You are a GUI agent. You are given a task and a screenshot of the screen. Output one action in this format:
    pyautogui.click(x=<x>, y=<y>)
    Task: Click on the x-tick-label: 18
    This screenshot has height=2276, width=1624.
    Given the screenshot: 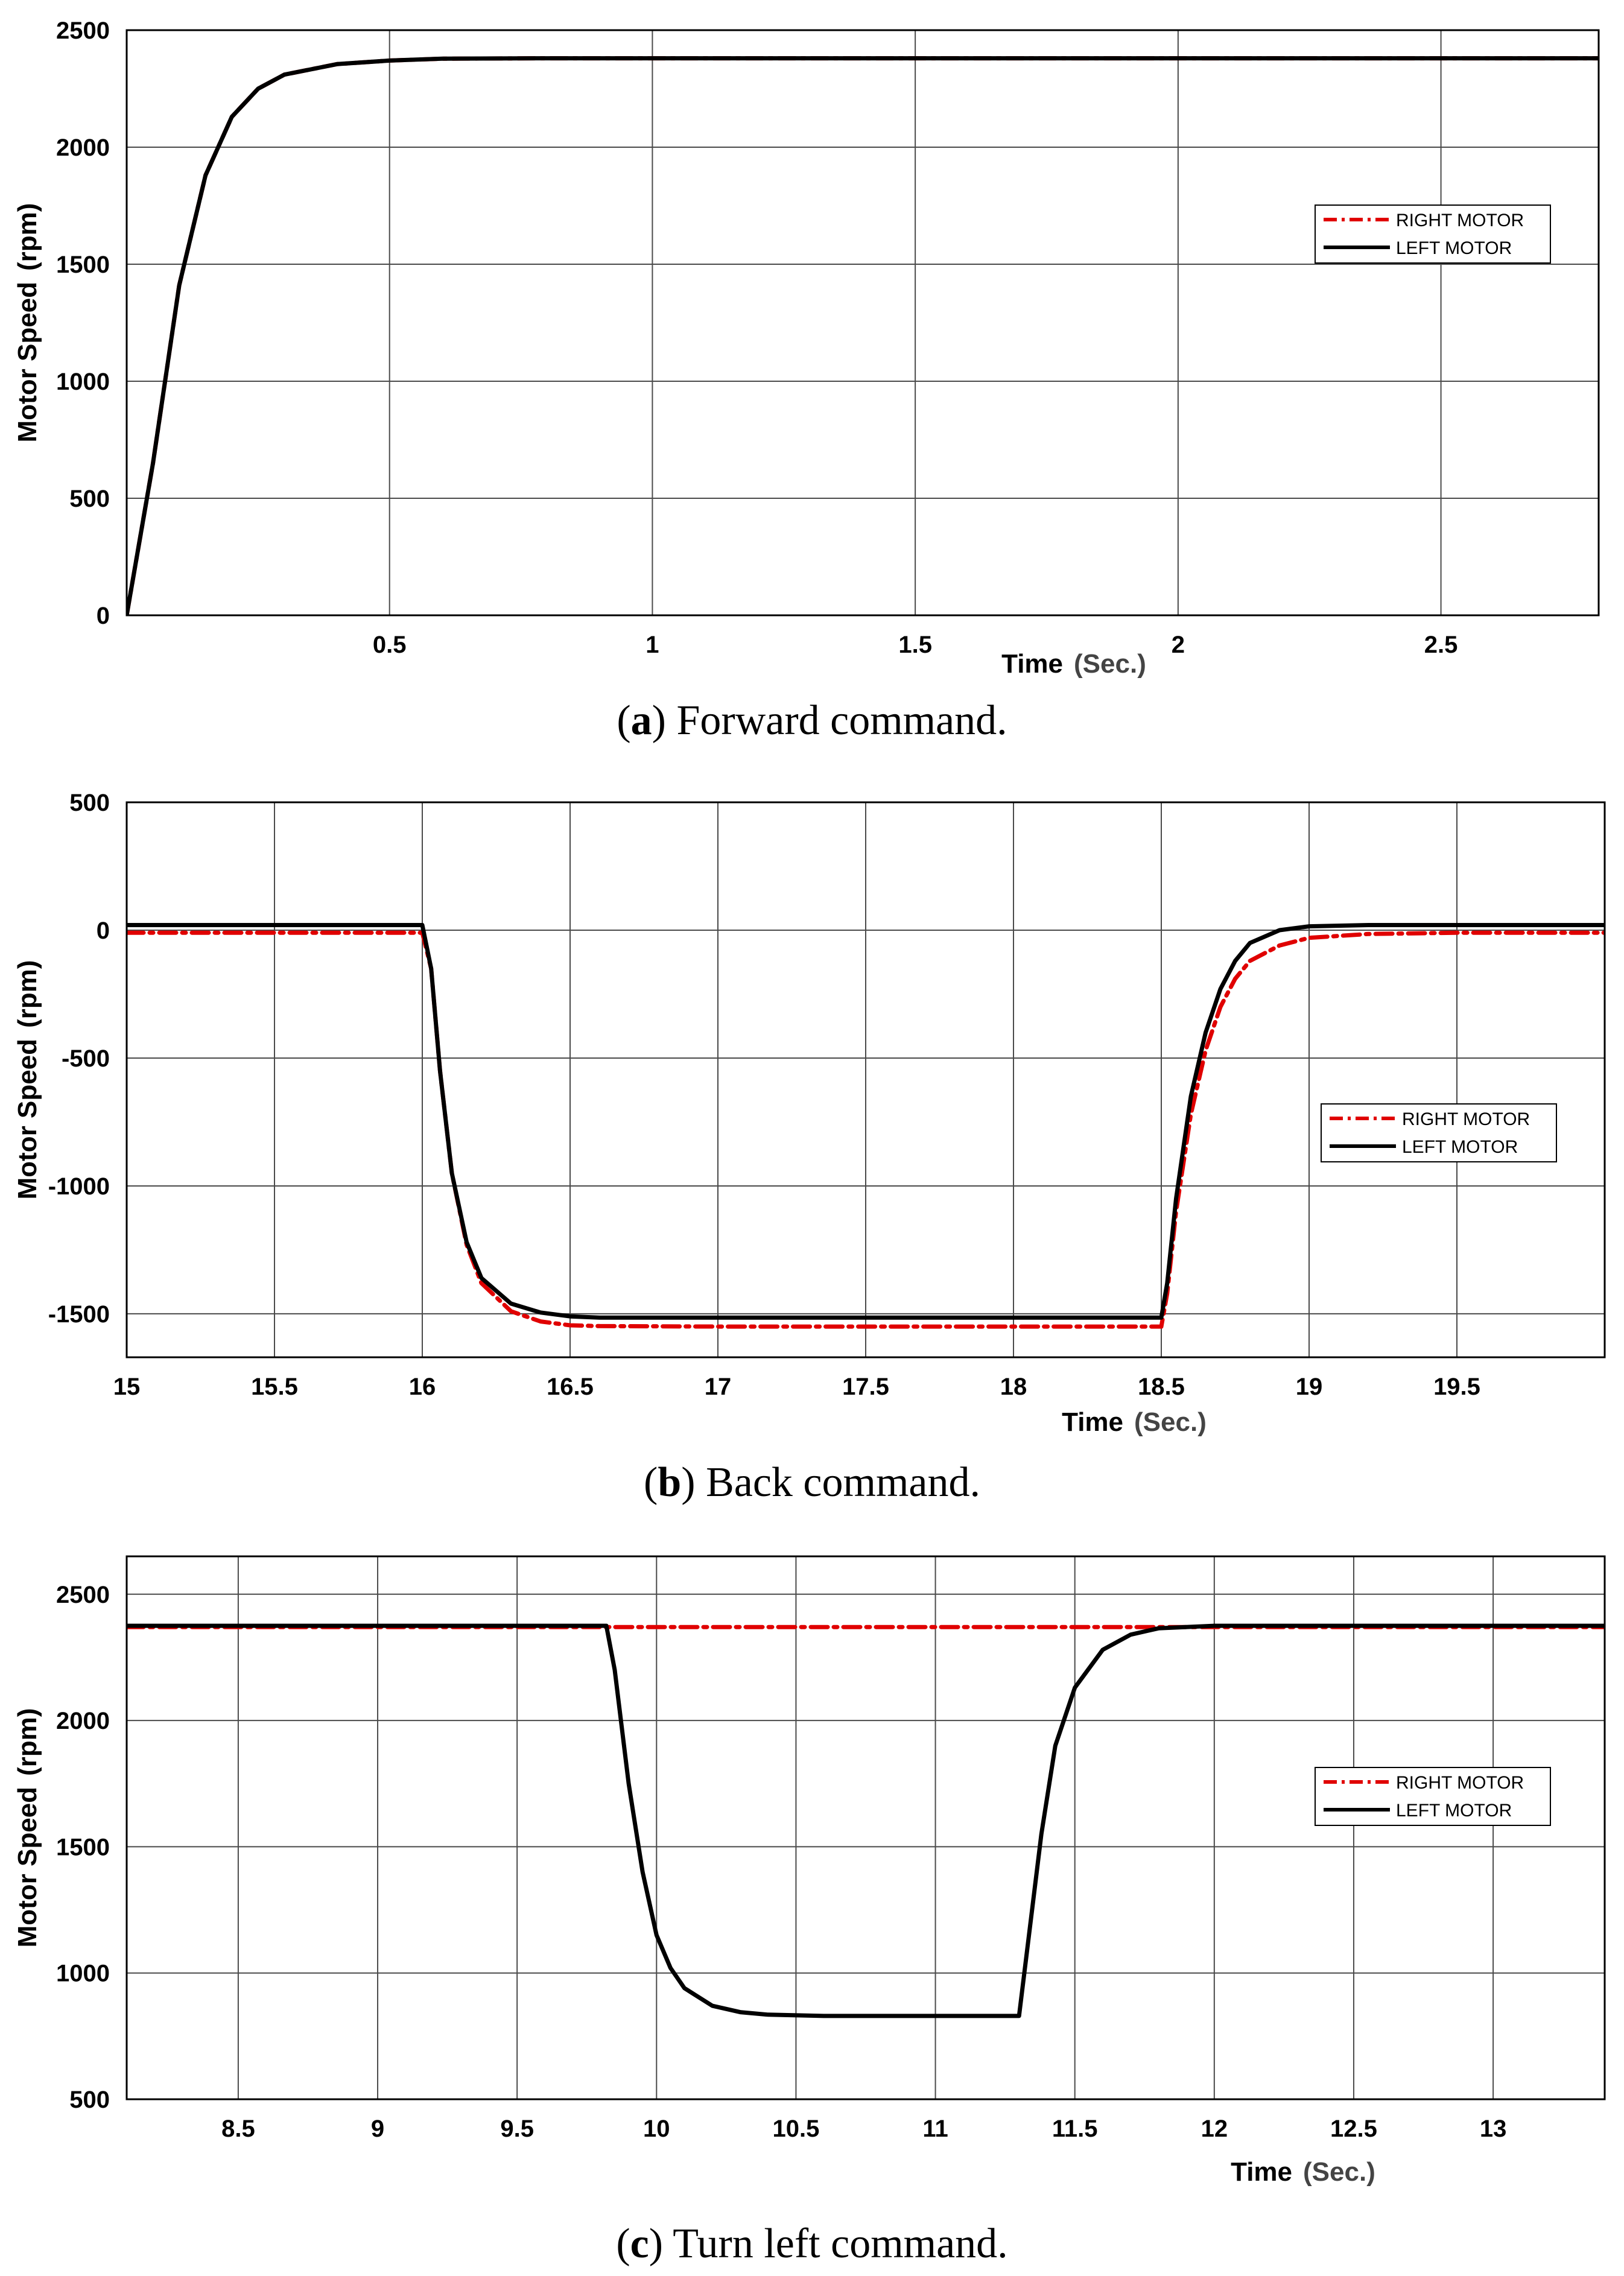 What is the action you would take?
    pyautogui.click(x=1013, y=1387)
    